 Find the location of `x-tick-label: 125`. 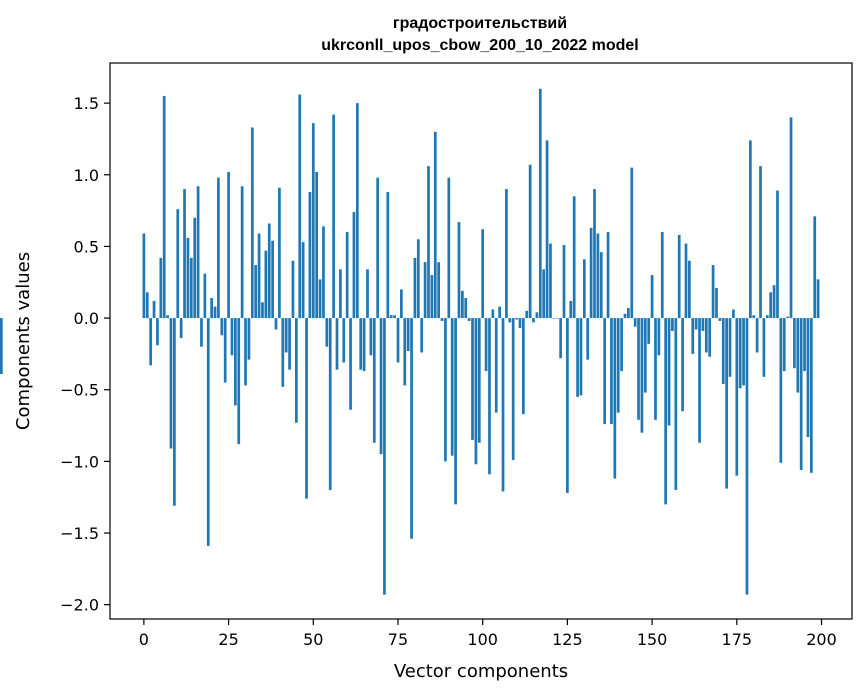

x-tick-label: 125 is located at coordinates (567, 639).